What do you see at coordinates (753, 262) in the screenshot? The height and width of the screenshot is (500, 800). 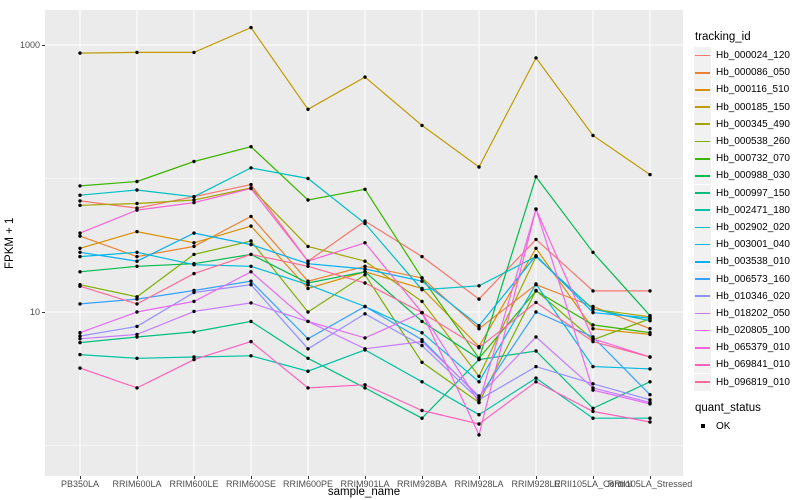 I see `legend-item-label: Hb_003538_010` at bounding box center [753, 262].